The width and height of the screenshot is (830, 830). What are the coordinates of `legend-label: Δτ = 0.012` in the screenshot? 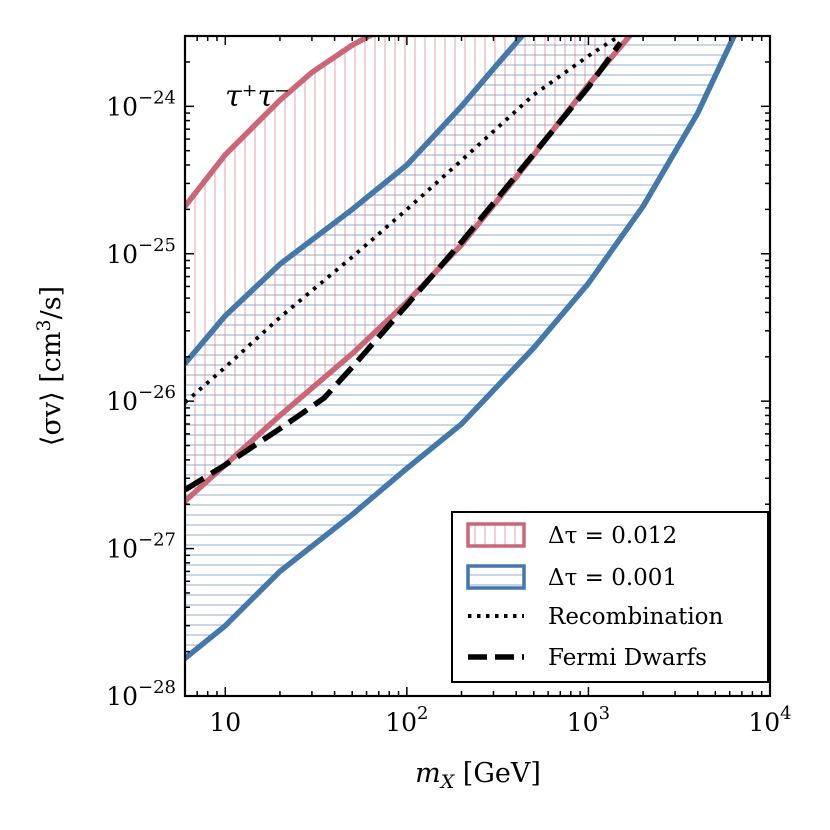 It's located at (612, 536).